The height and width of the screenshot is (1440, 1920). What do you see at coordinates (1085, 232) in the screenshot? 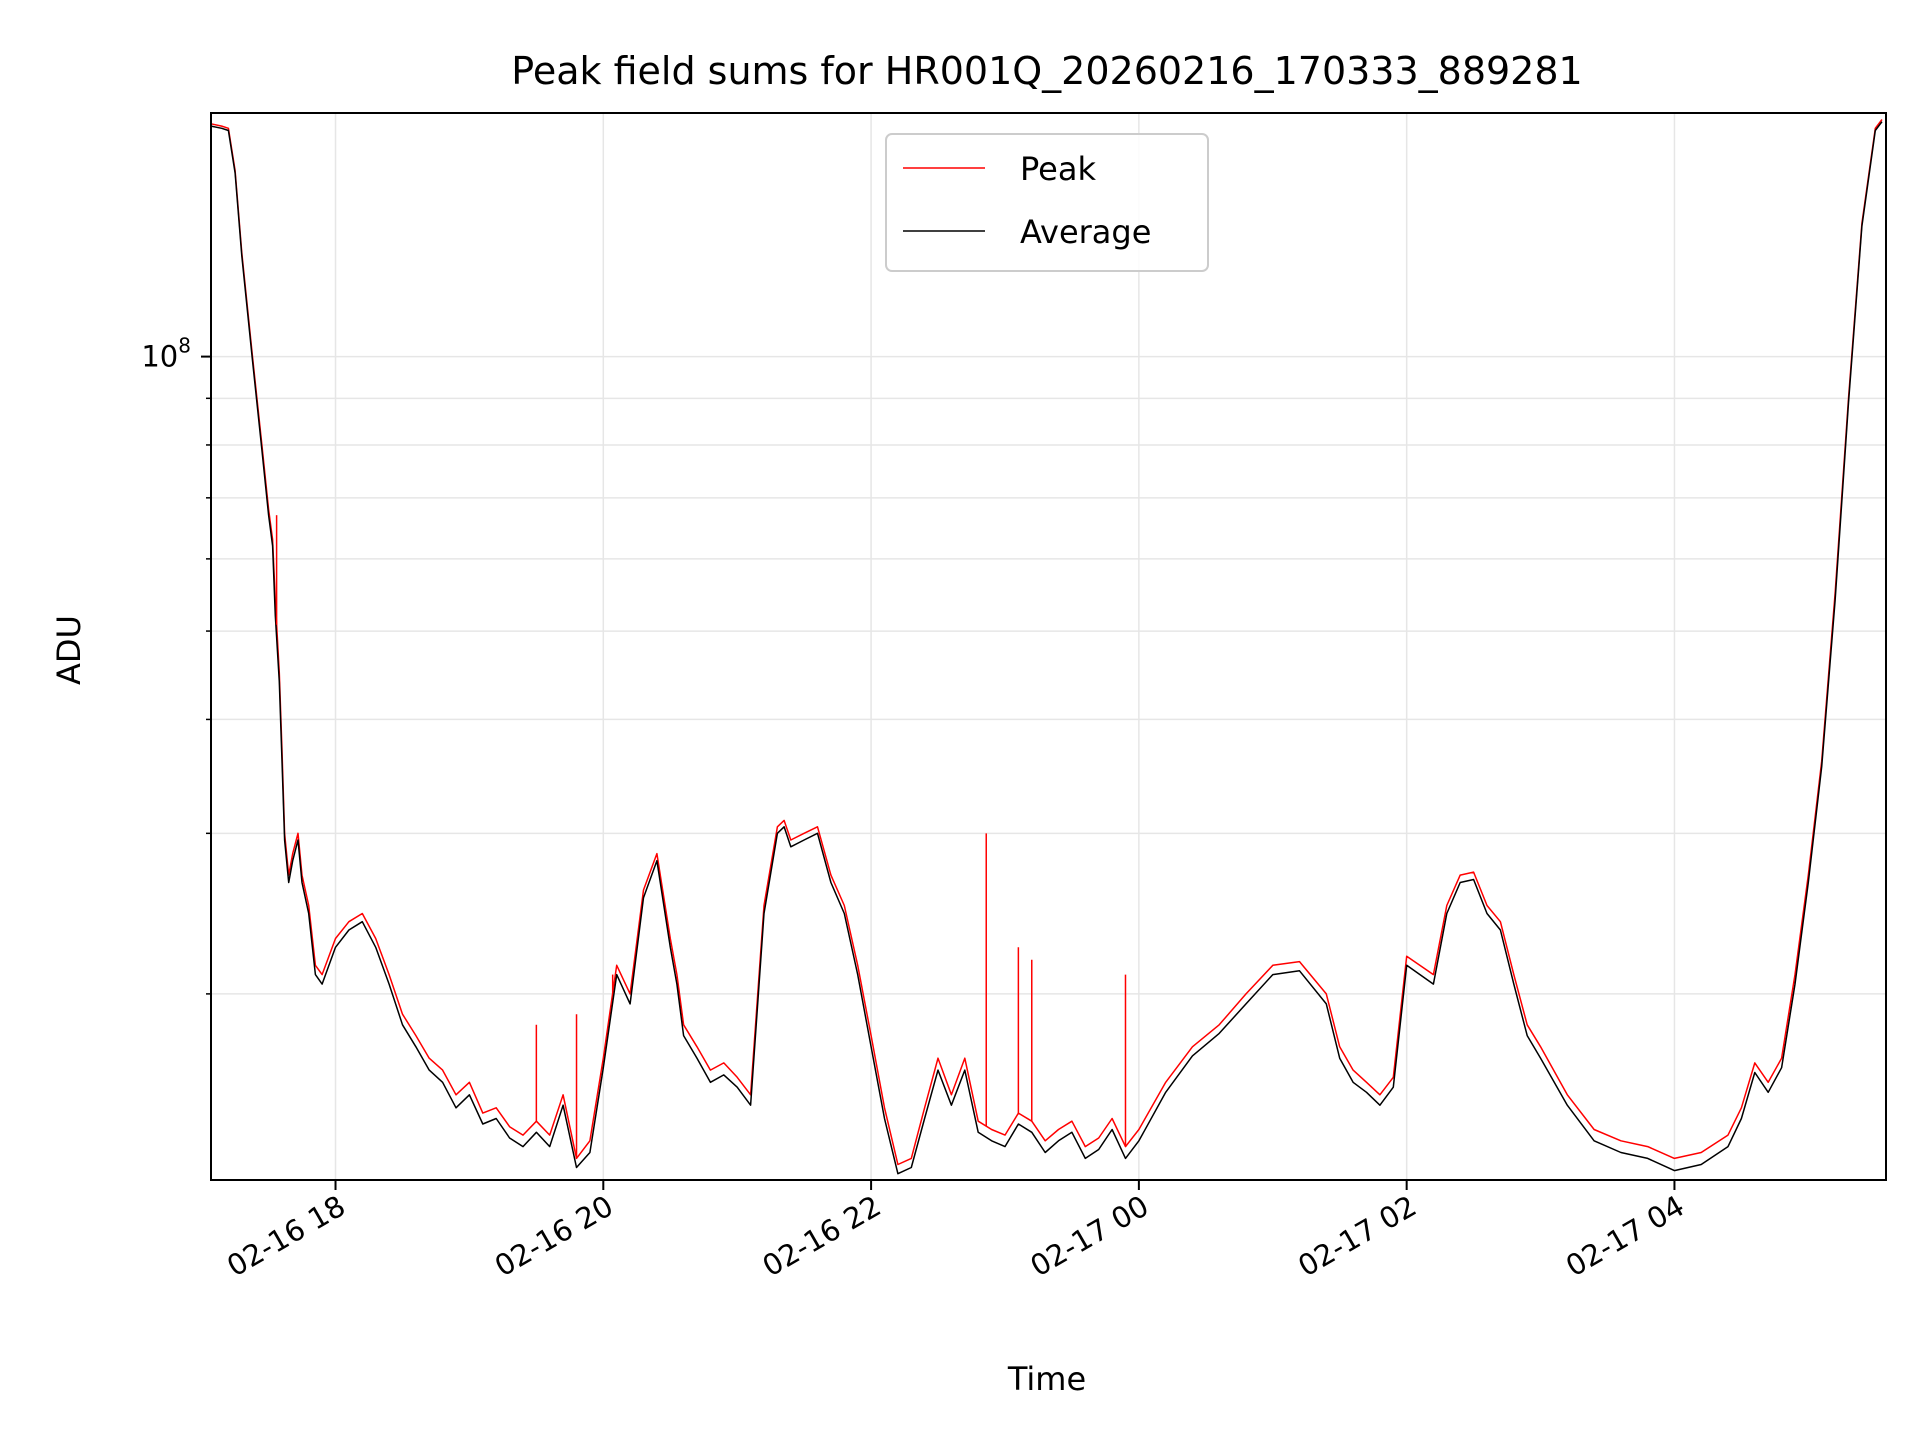
I see `legend-average-label: Average` at bounding box center [1085, 232].